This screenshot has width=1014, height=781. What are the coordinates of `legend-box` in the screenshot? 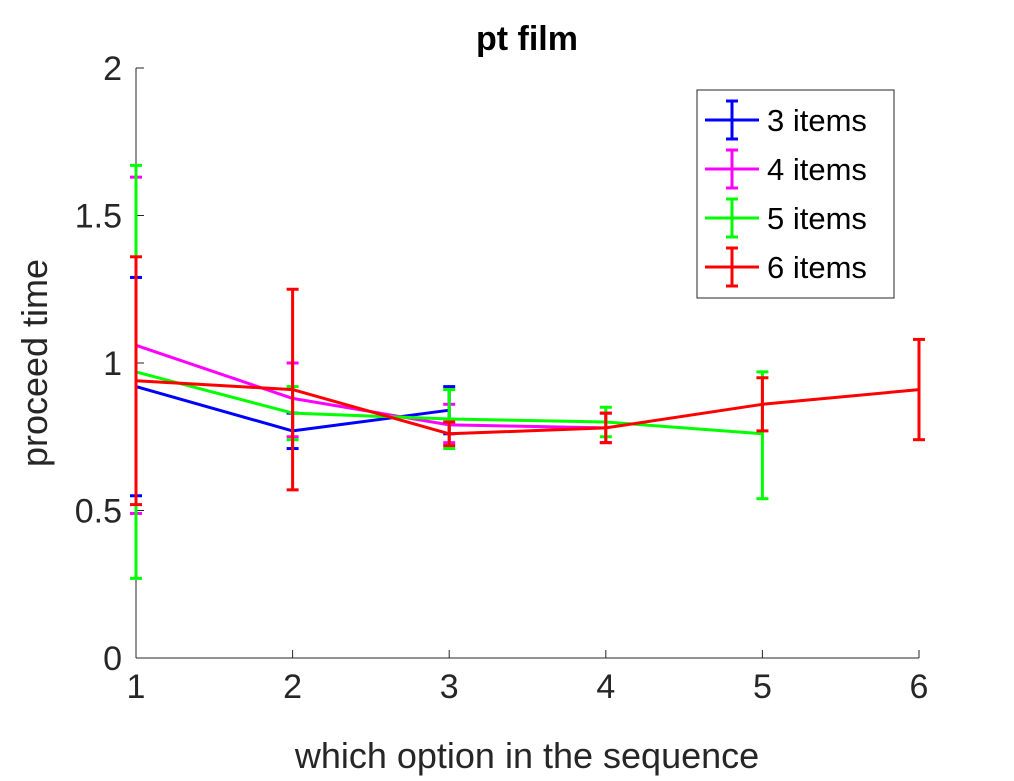 It's located at (795, 194).